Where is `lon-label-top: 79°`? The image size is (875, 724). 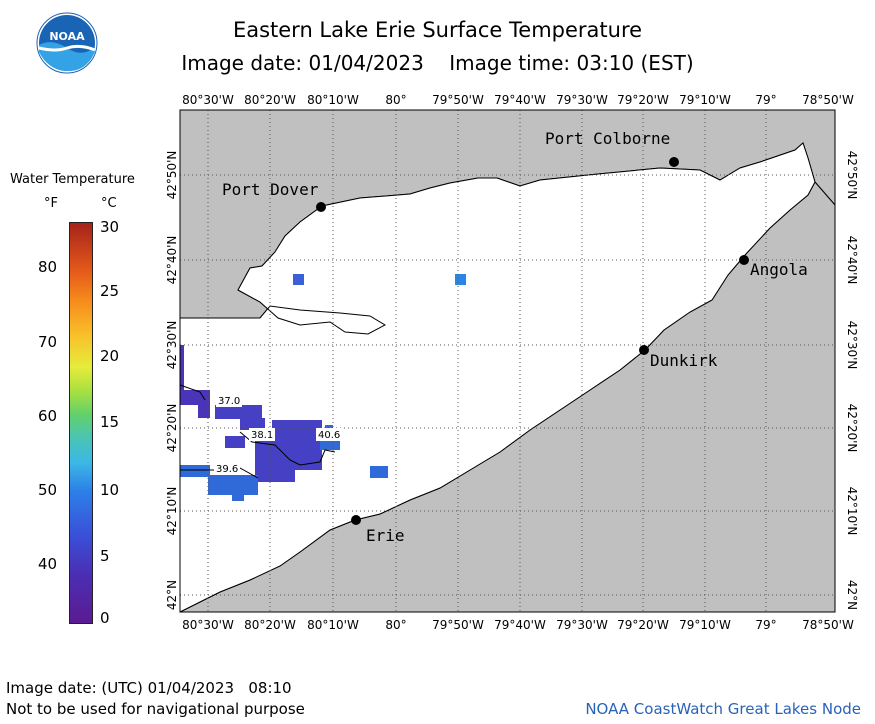
lon-label-top: 79° is located at coordinates (765, 100).